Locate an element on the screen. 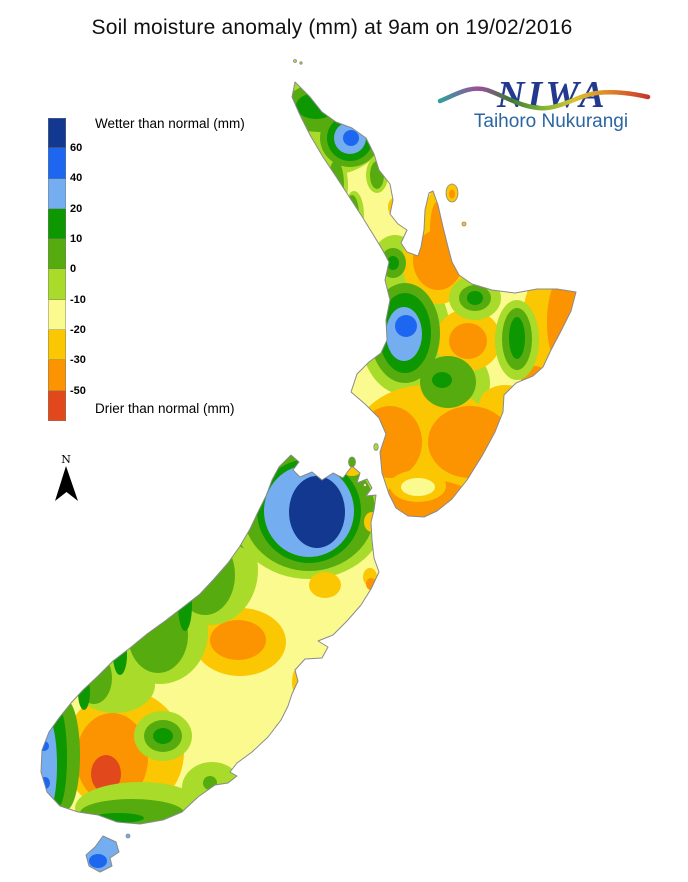 Image resolution: width=688 pixels, height=882 pixels. legend-colorbar is located at coordinates (57, 269).